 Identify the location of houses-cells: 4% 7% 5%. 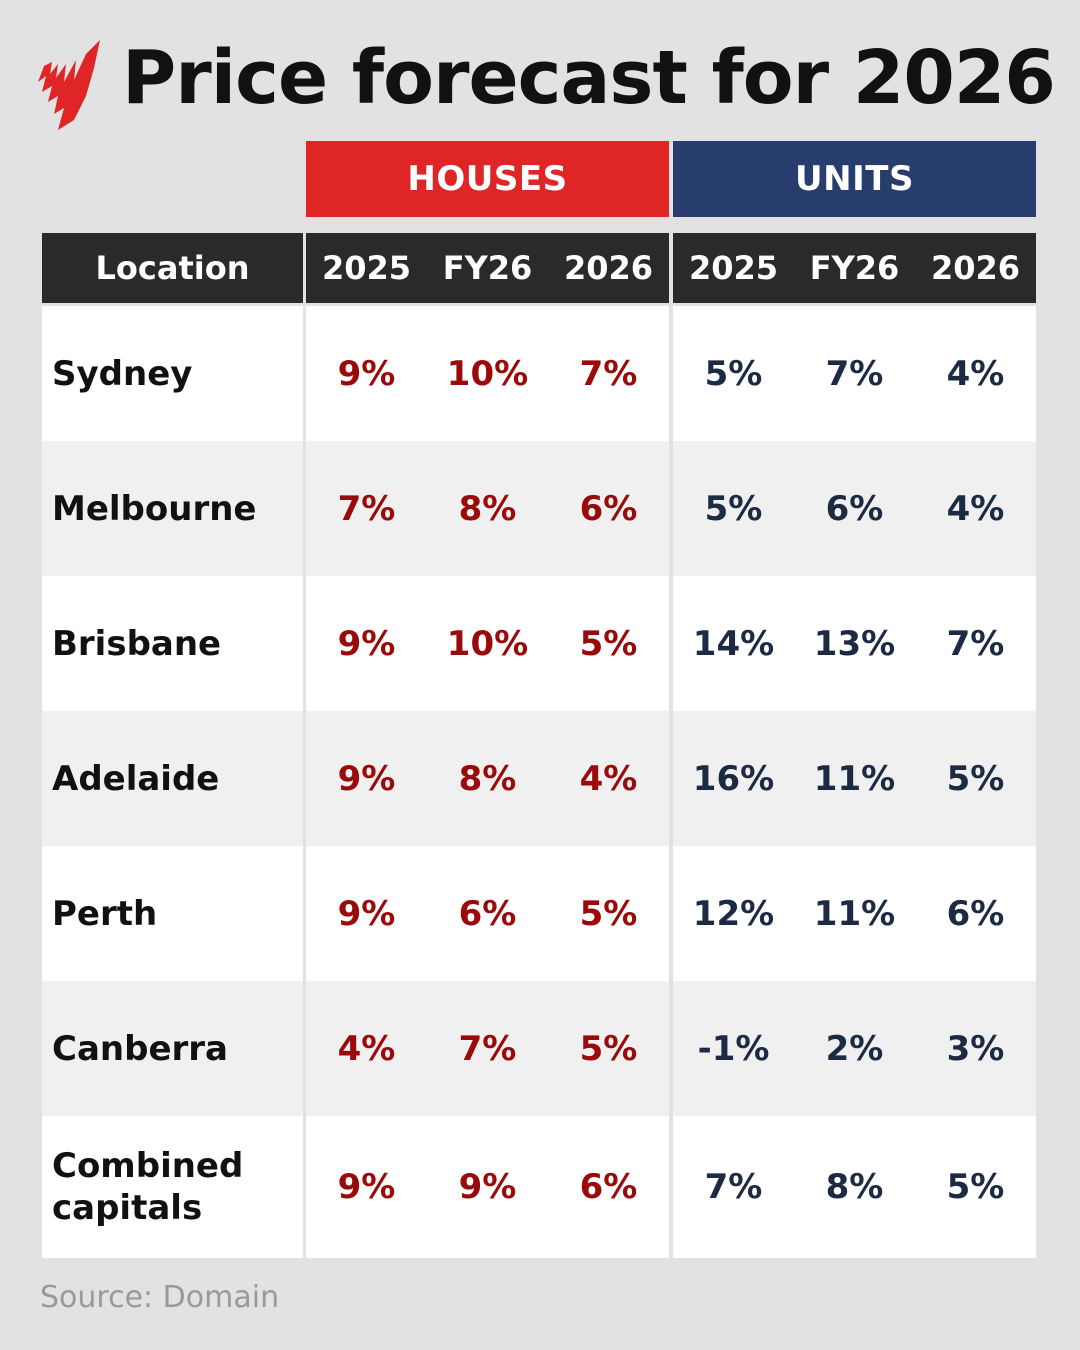
(487, 1048).